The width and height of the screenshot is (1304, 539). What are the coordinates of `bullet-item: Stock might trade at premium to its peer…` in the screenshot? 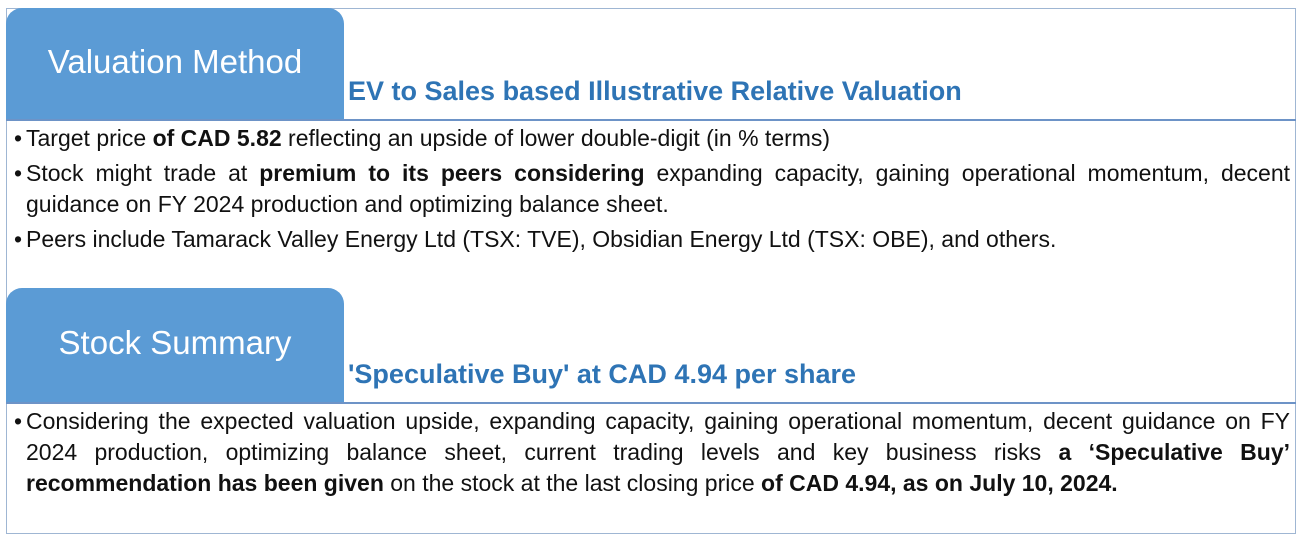 It's located at (652, 189).